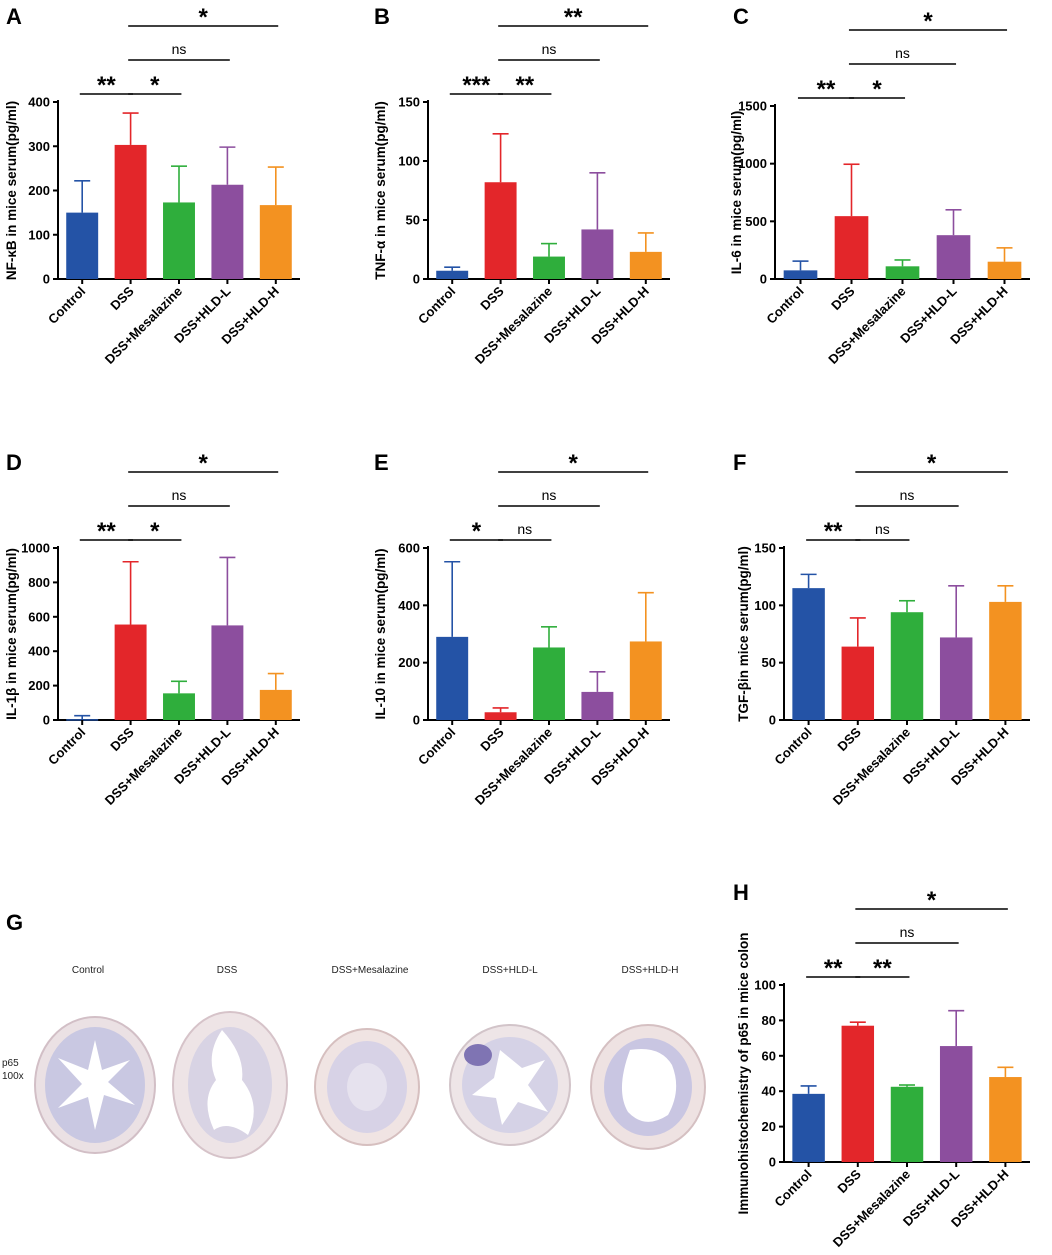 The image size is (1052, 1255). I want to click on bar-a-dss-hld-l, so click(227, 231).